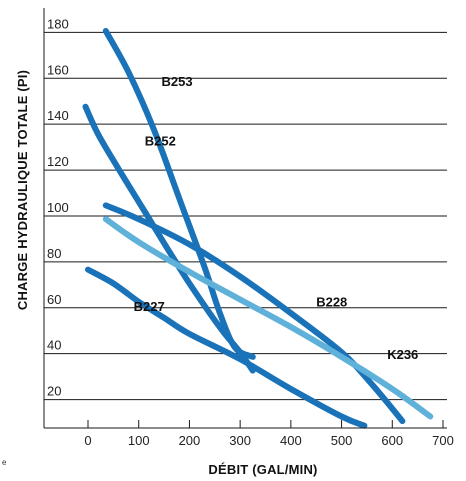 The width and height of the screenshot is (466, 481). I want to click on x-tick-label-400: 400, so click(291, 440).